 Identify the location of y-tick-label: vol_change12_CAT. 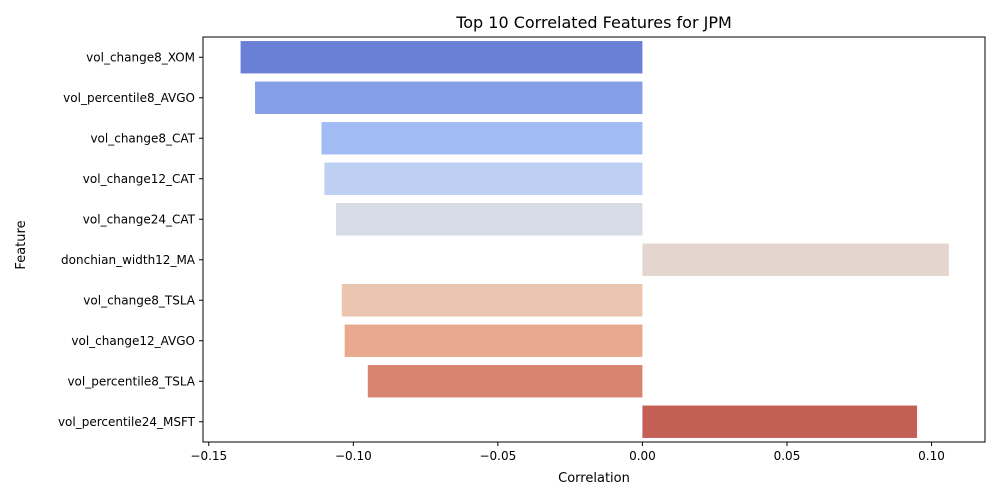
(139, 179).